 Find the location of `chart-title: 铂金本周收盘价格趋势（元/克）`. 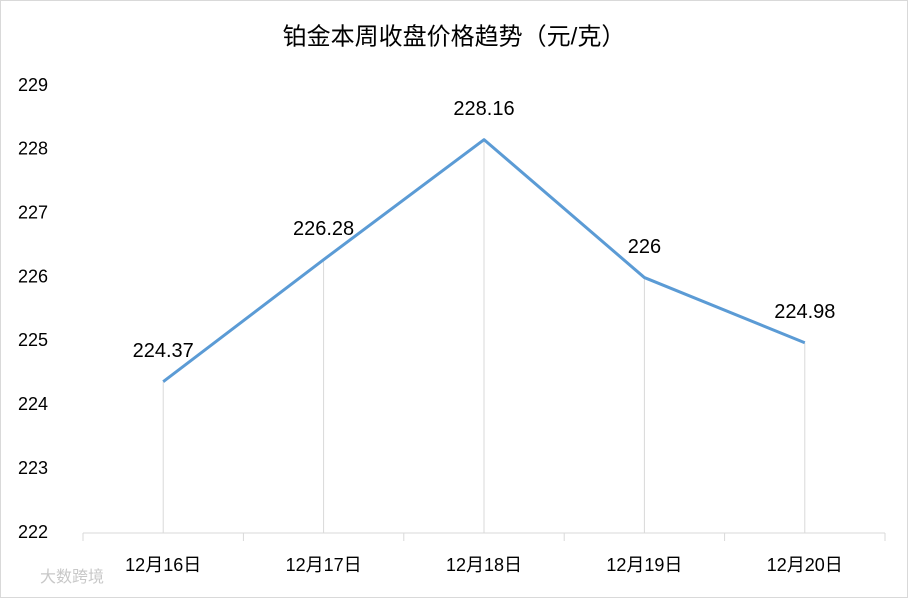

chart-title: 铂金本周收盘价格趋势（元/克） is located at coordinates (454, 36).